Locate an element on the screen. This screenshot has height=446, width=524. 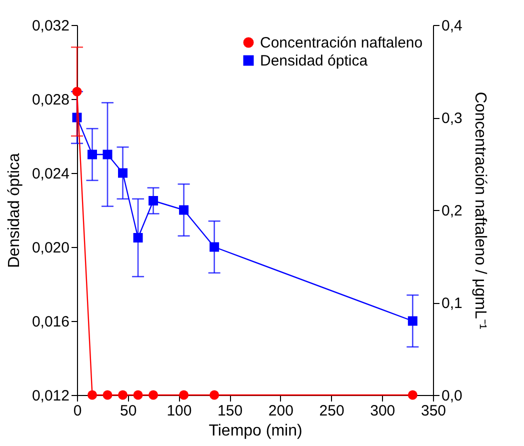
legend-label: Concentración naftaleno is located at coordinates (341, 43).